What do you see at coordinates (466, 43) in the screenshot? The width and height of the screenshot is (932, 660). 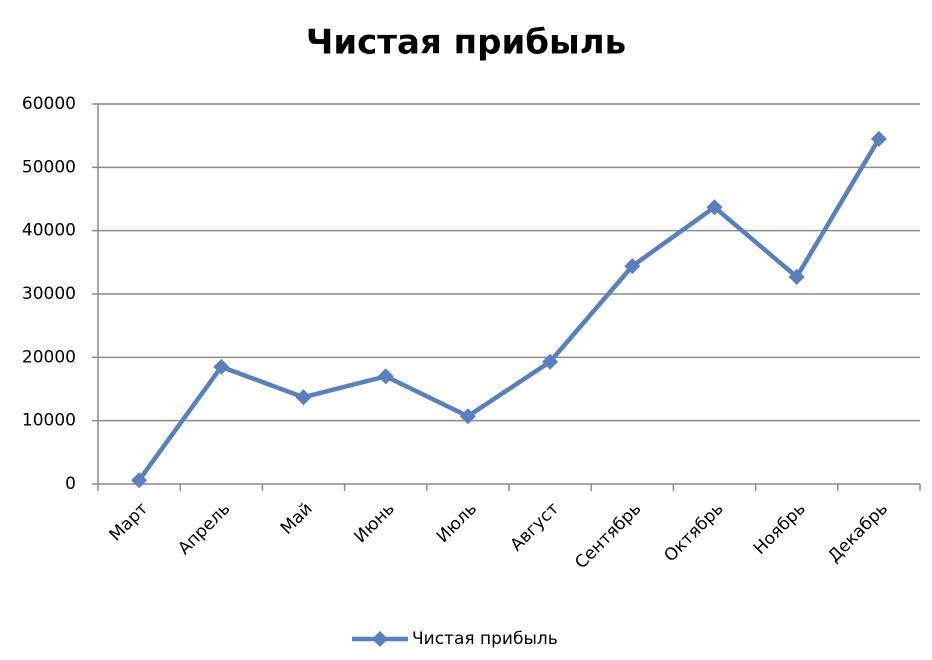 I see `chart-title: Чистая прибыль` at bounding box center [466, 43].